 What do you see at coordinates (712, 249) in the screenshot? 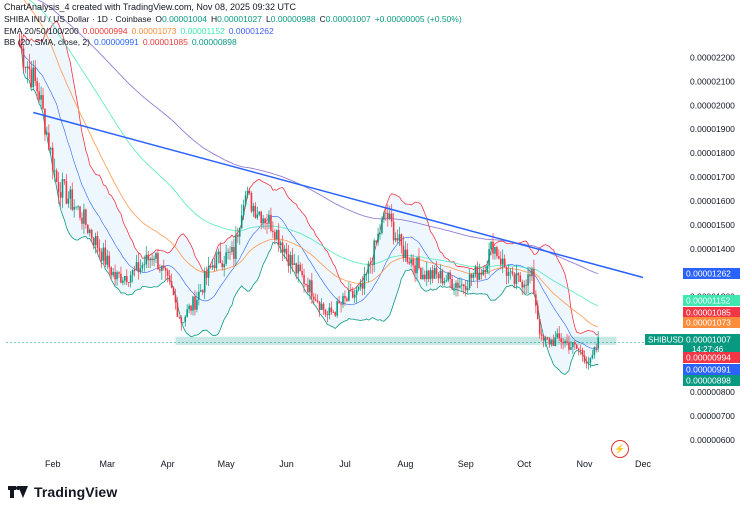
I see `y-tick-label: 0.00001400` at bounding box center [712, 249].